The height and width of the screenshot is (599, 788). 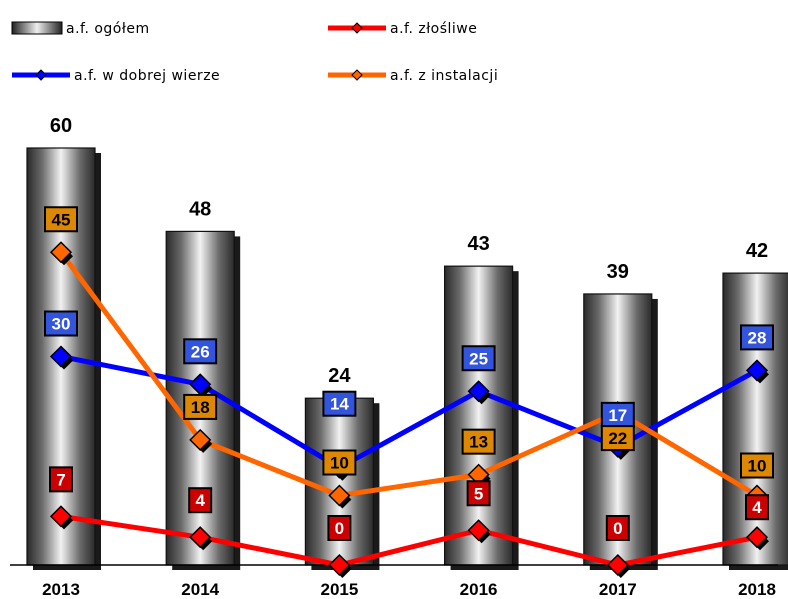 What do you see at coordinates (339, 376) in the screenshot?
I see `bar-value-label: 24` at bounding box center [339, 376].